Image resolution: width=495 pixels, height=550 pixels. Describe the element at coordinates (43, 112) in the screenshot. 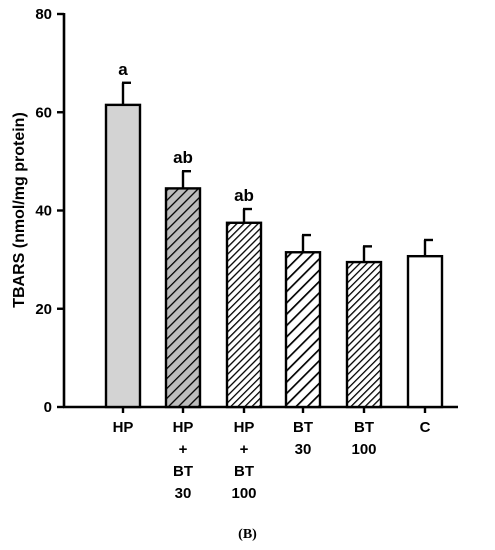

I see `y-tick-label: 60` at that location.